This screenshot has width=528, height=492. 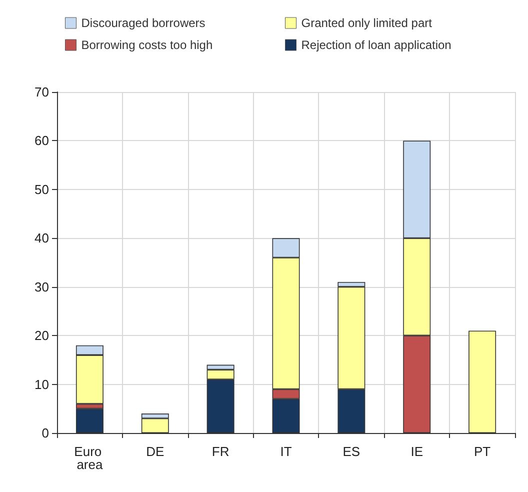 I want to click on y-tick-label: 60, so click(x=41, y=140).